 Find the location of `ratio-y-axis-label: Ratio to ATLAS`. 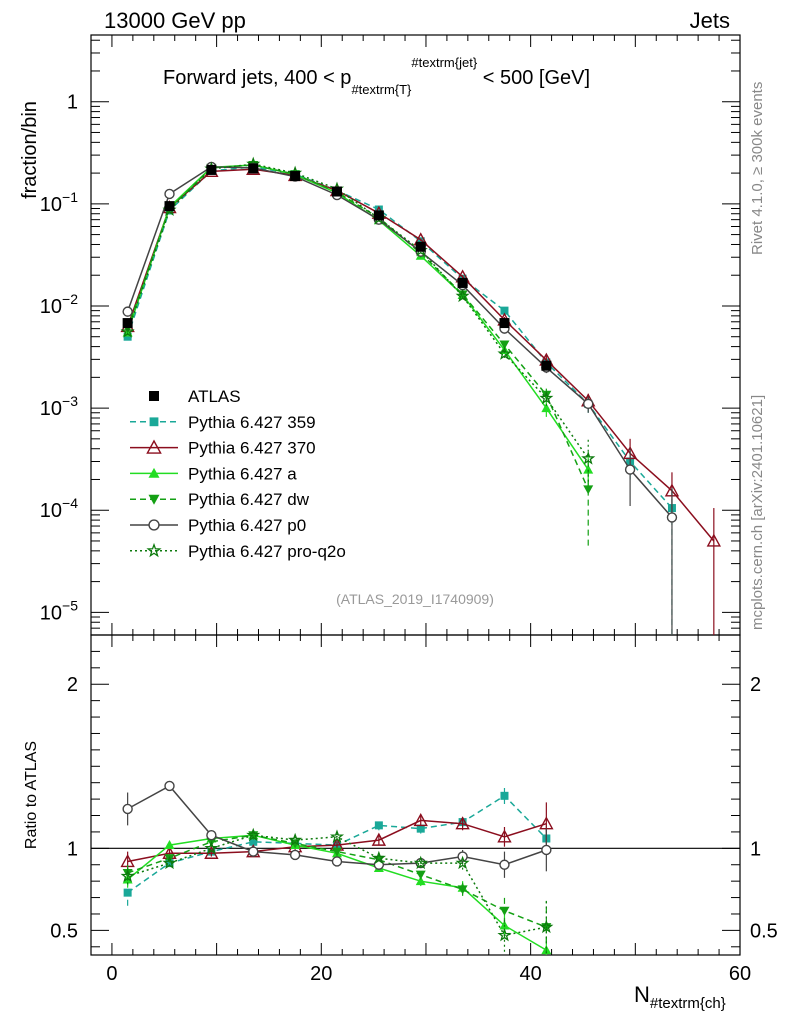

ratio-y-axis-label: Ratio to ATLAS is located at coordinates (31, 795).